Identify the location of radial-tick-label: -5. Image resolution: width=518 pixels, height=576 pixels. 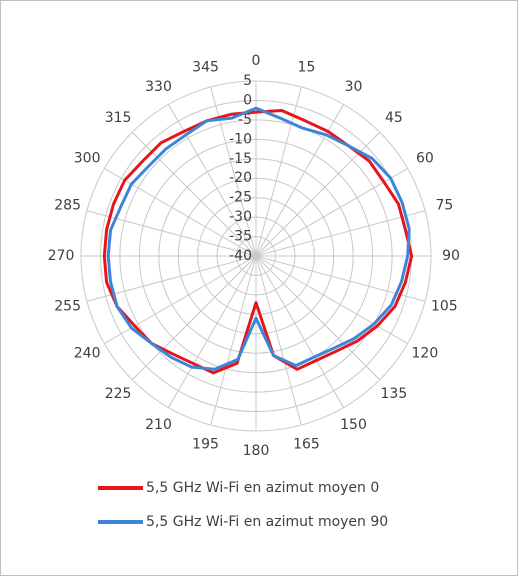
(245, 120).